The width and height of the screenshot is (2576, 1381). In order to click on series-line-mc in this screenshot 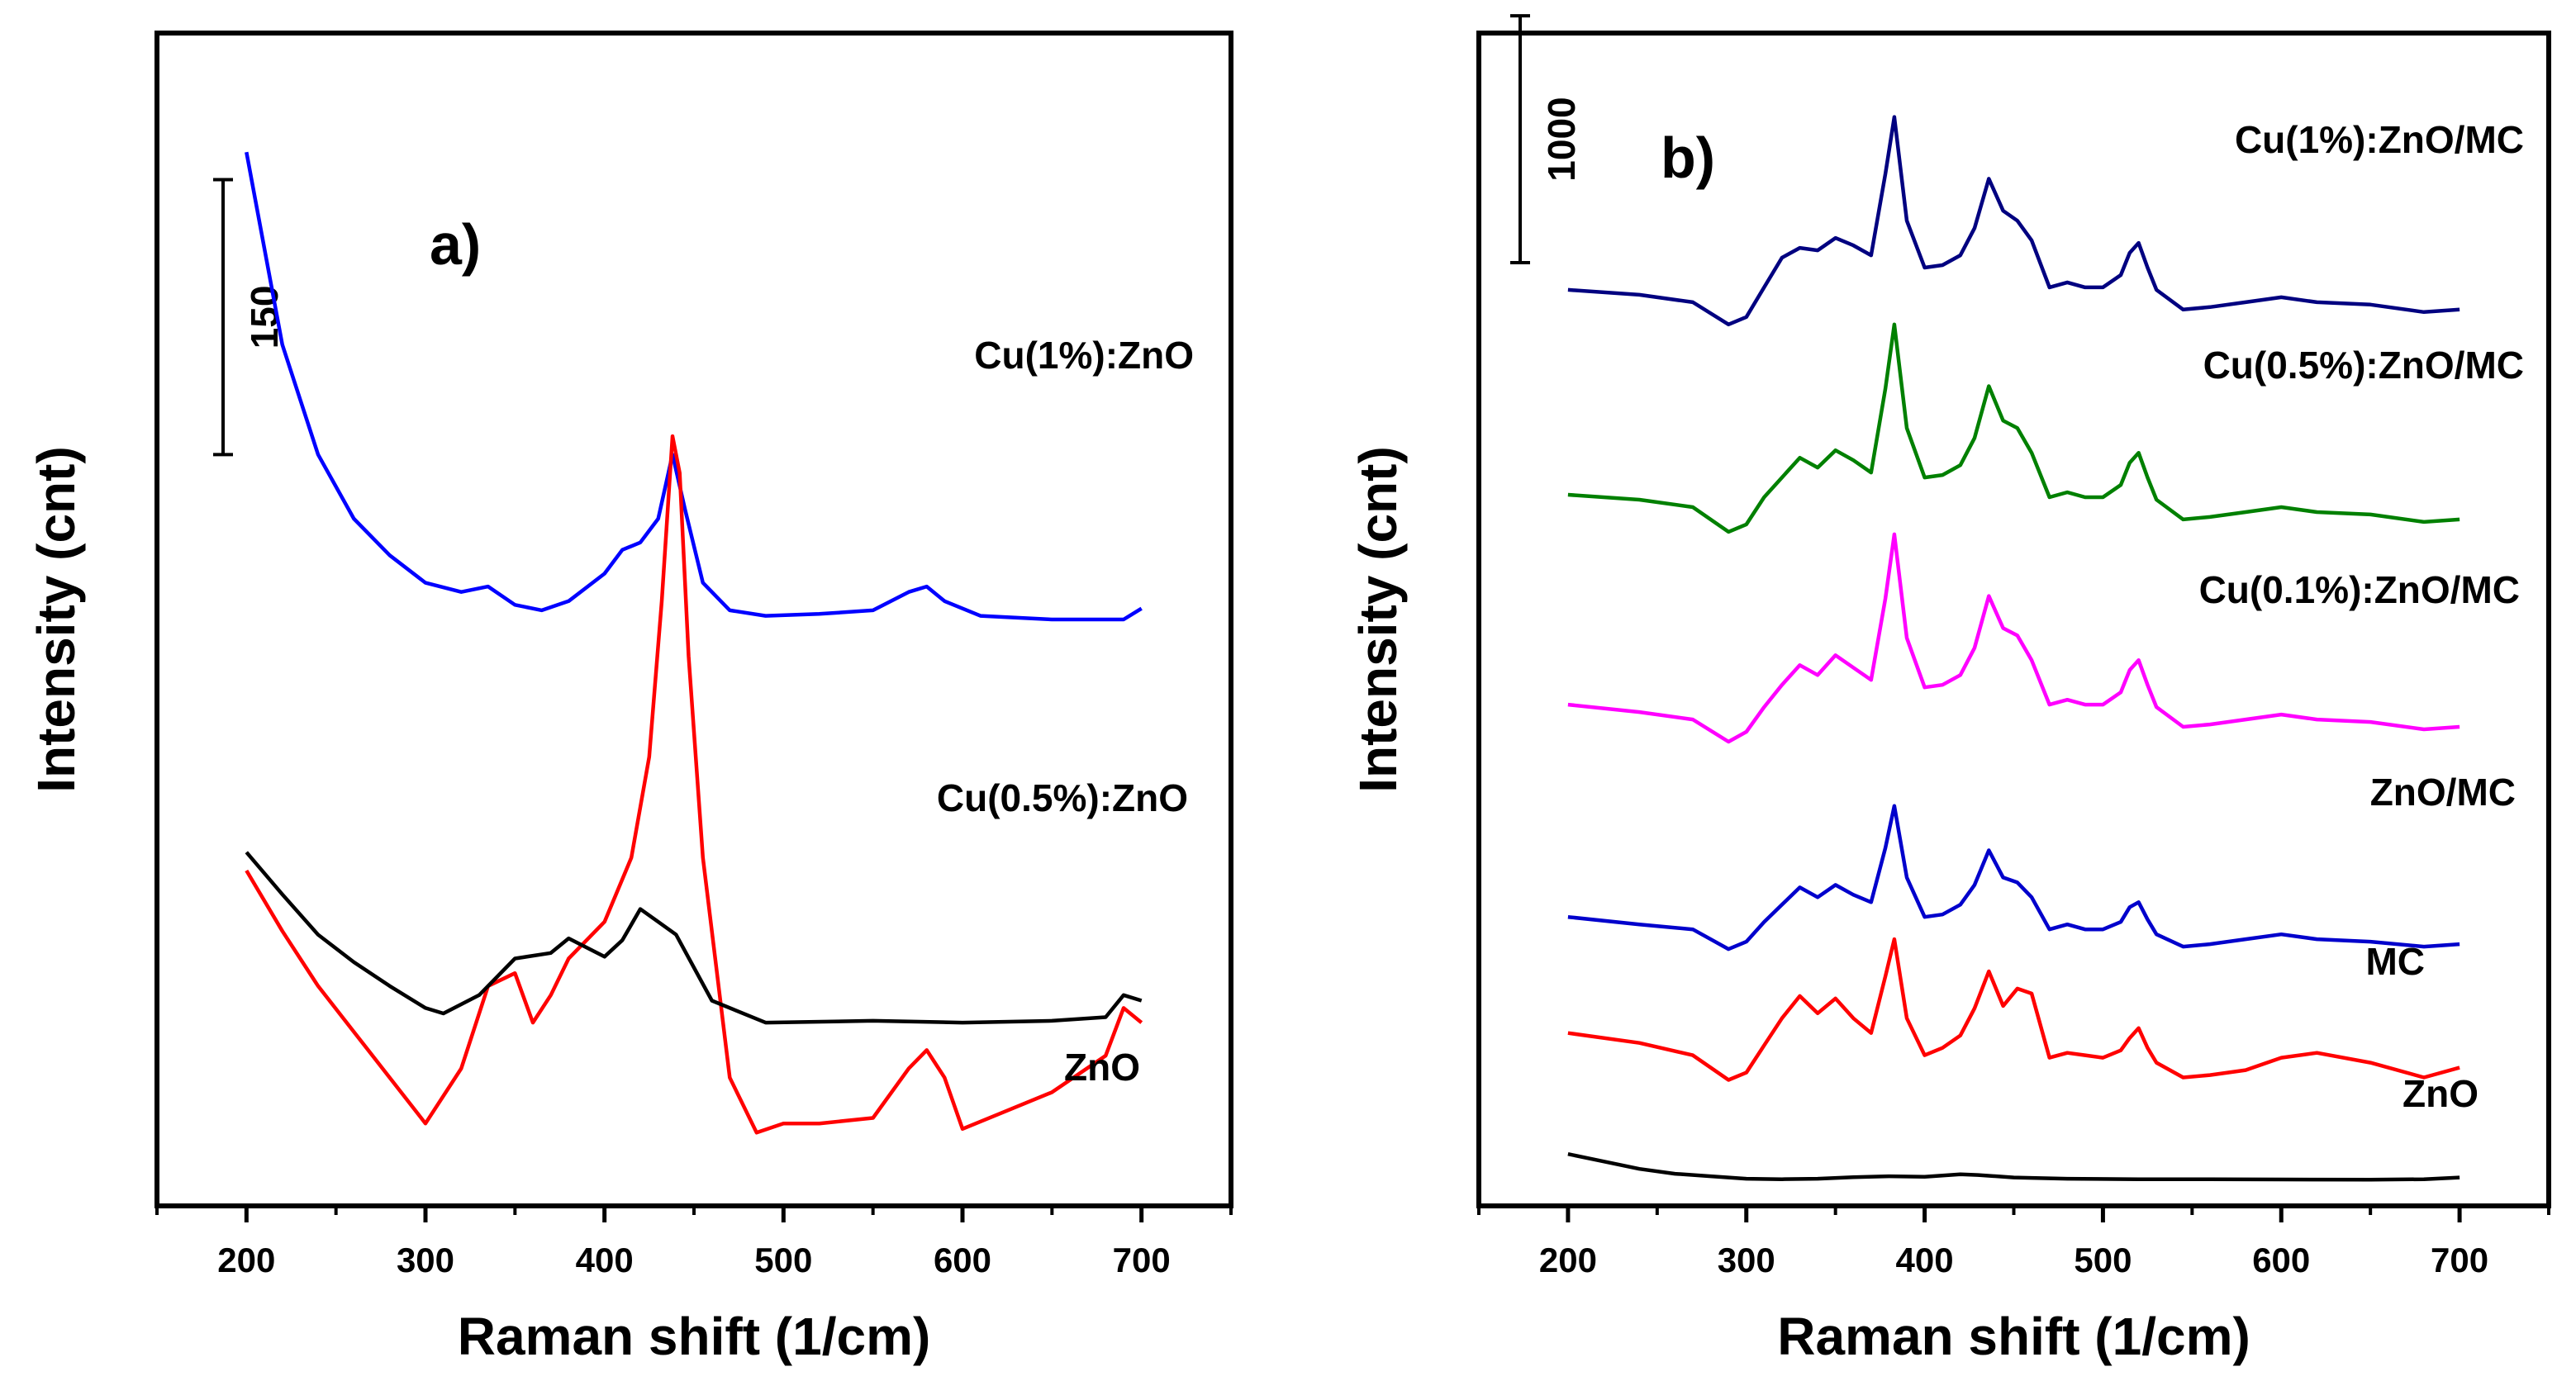, I will do `click(2014, 1009)`.